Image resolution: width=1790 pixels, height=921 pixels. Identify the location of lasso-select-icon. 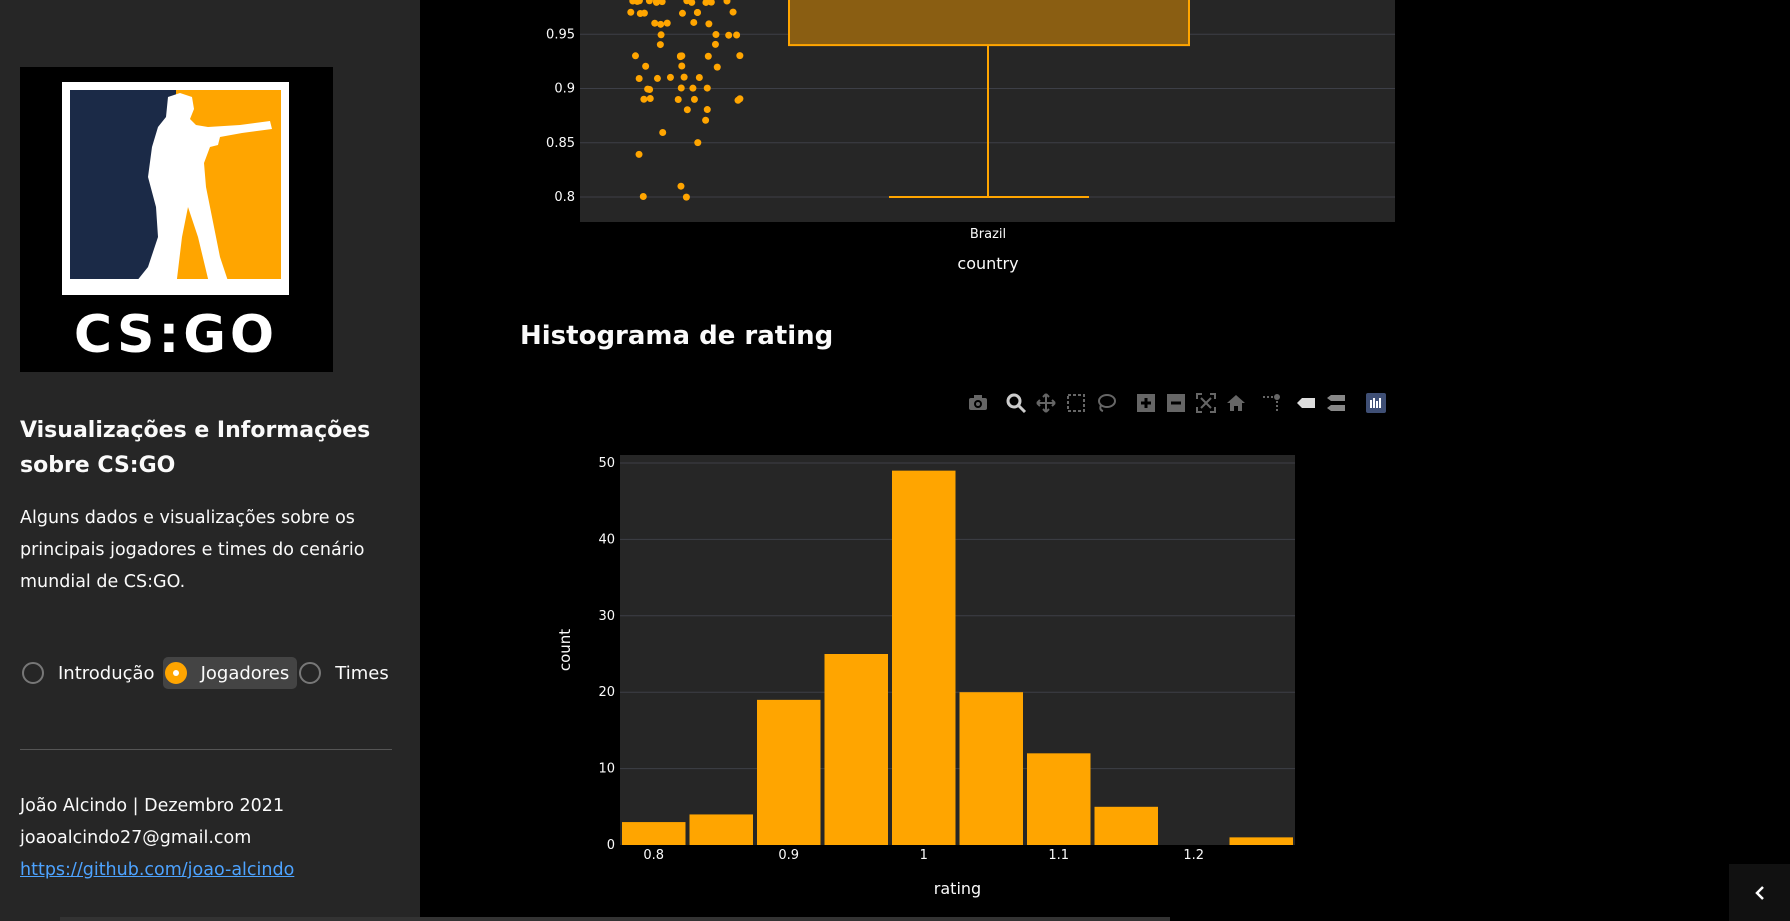
(1106, 403).